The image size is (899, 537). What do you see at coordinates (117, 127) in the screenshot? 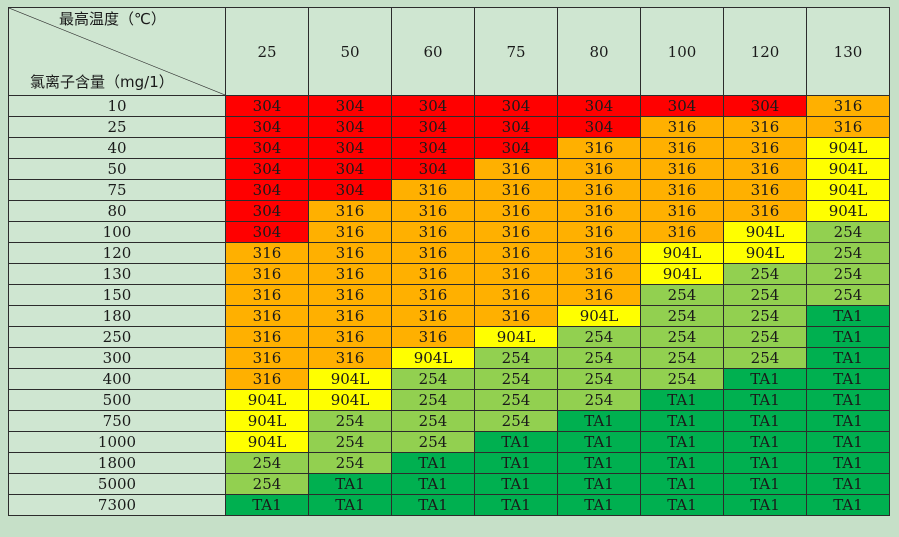
I see `chloride-value-cell: 25` at bounding box center [117, 127].